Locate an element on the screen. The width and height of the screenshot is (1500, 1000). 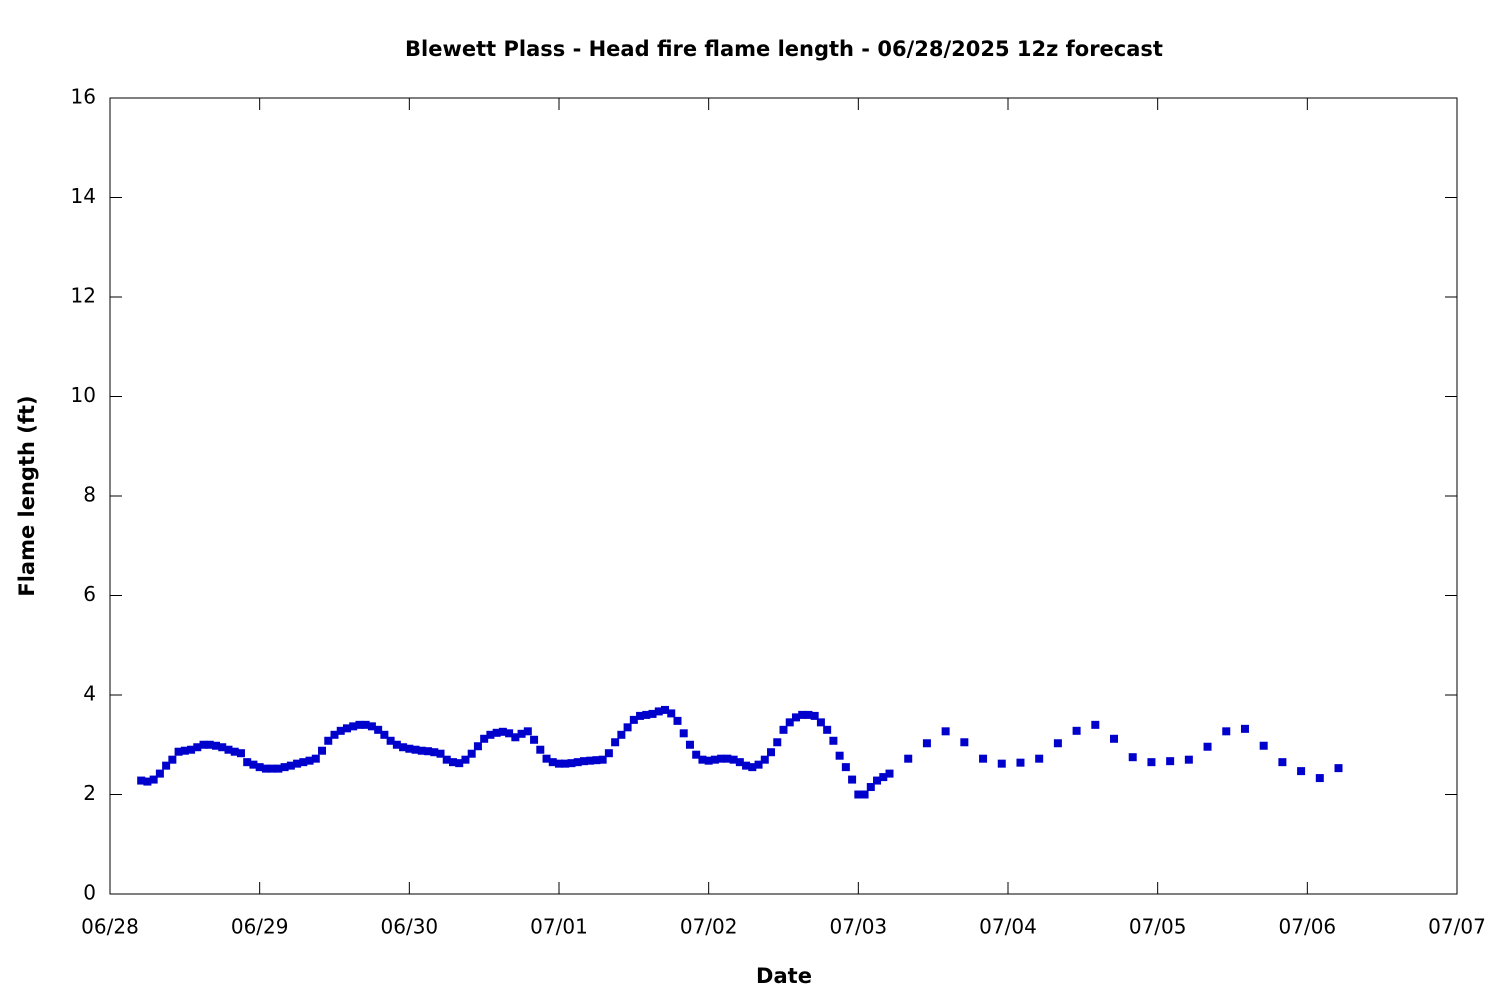
x-tick-label: 06/28 is located at coordinates (110, 927).